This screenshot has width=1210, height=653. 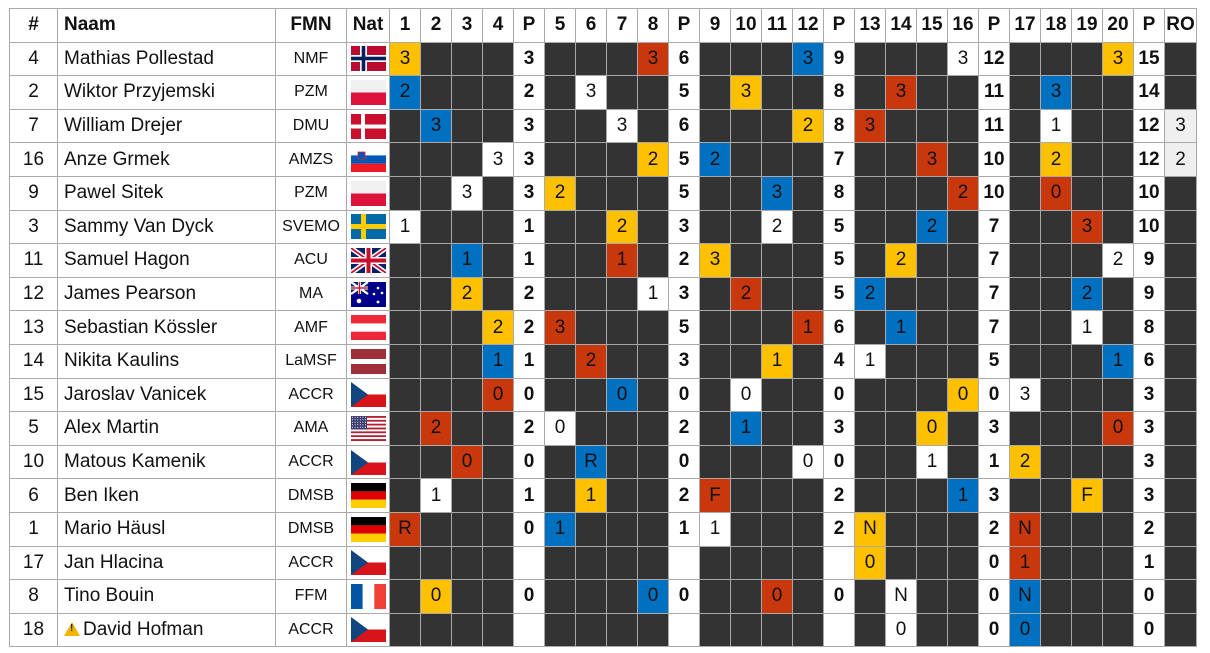 I want to click on rider-position: 4, so click(x=33, y=59).